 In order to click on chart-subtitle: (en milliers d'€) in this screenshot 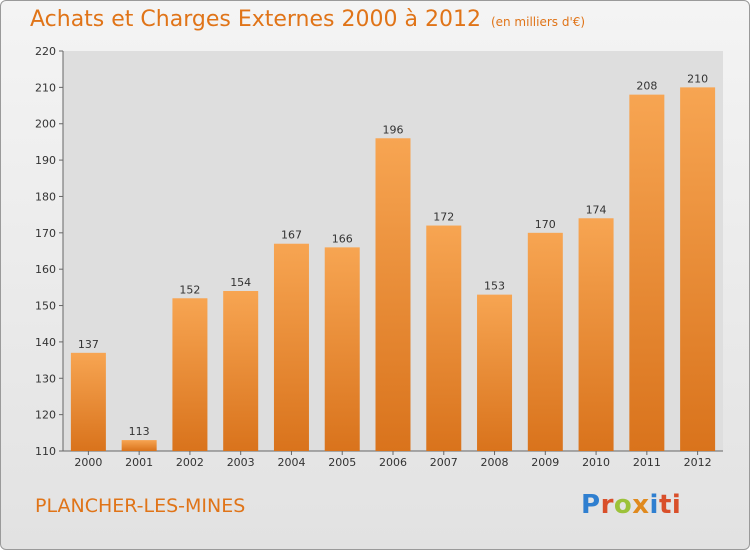, I will do `click(538, 22)`.